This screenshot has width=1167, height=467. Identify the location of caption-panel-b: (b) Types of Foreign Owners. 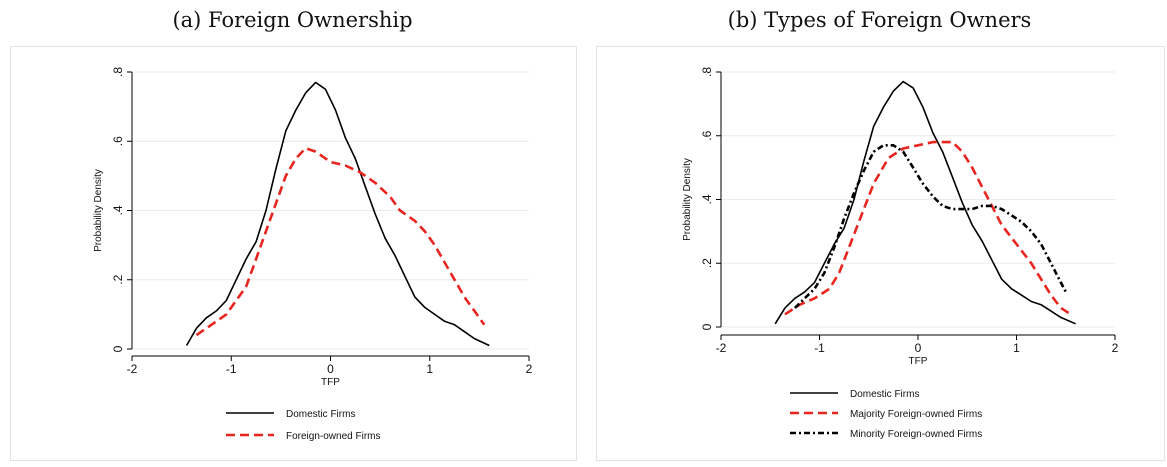
(879, 20).